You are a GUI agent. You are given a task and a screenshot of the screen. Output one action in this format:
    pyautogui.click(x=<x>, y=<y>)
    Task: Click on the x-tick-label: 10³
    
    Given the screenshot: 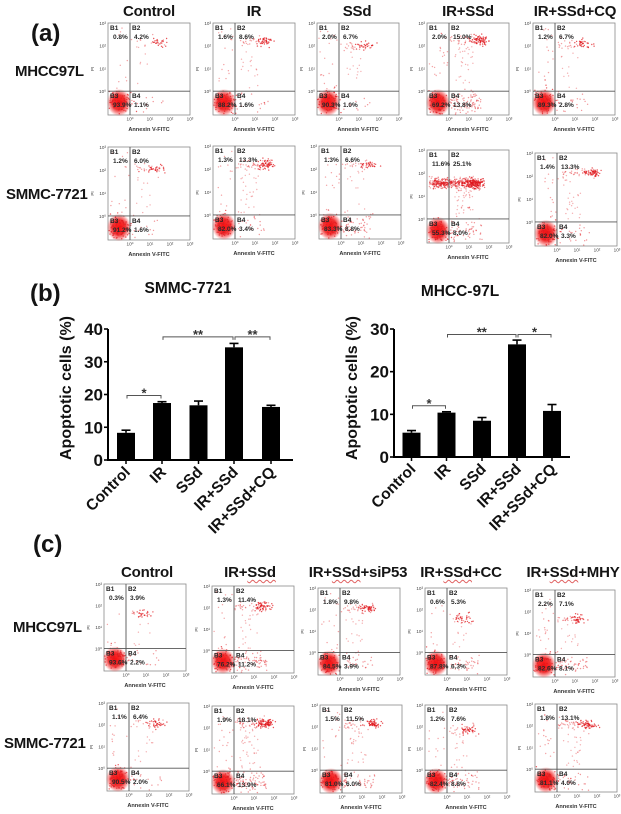 What is the action you would take?
    pyautogui.click(x=507, y=679)
    